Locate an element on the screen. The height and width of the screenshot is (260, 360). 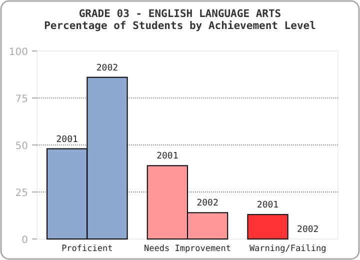
y-tick-label: 0 is located at coordinates (25, 240).